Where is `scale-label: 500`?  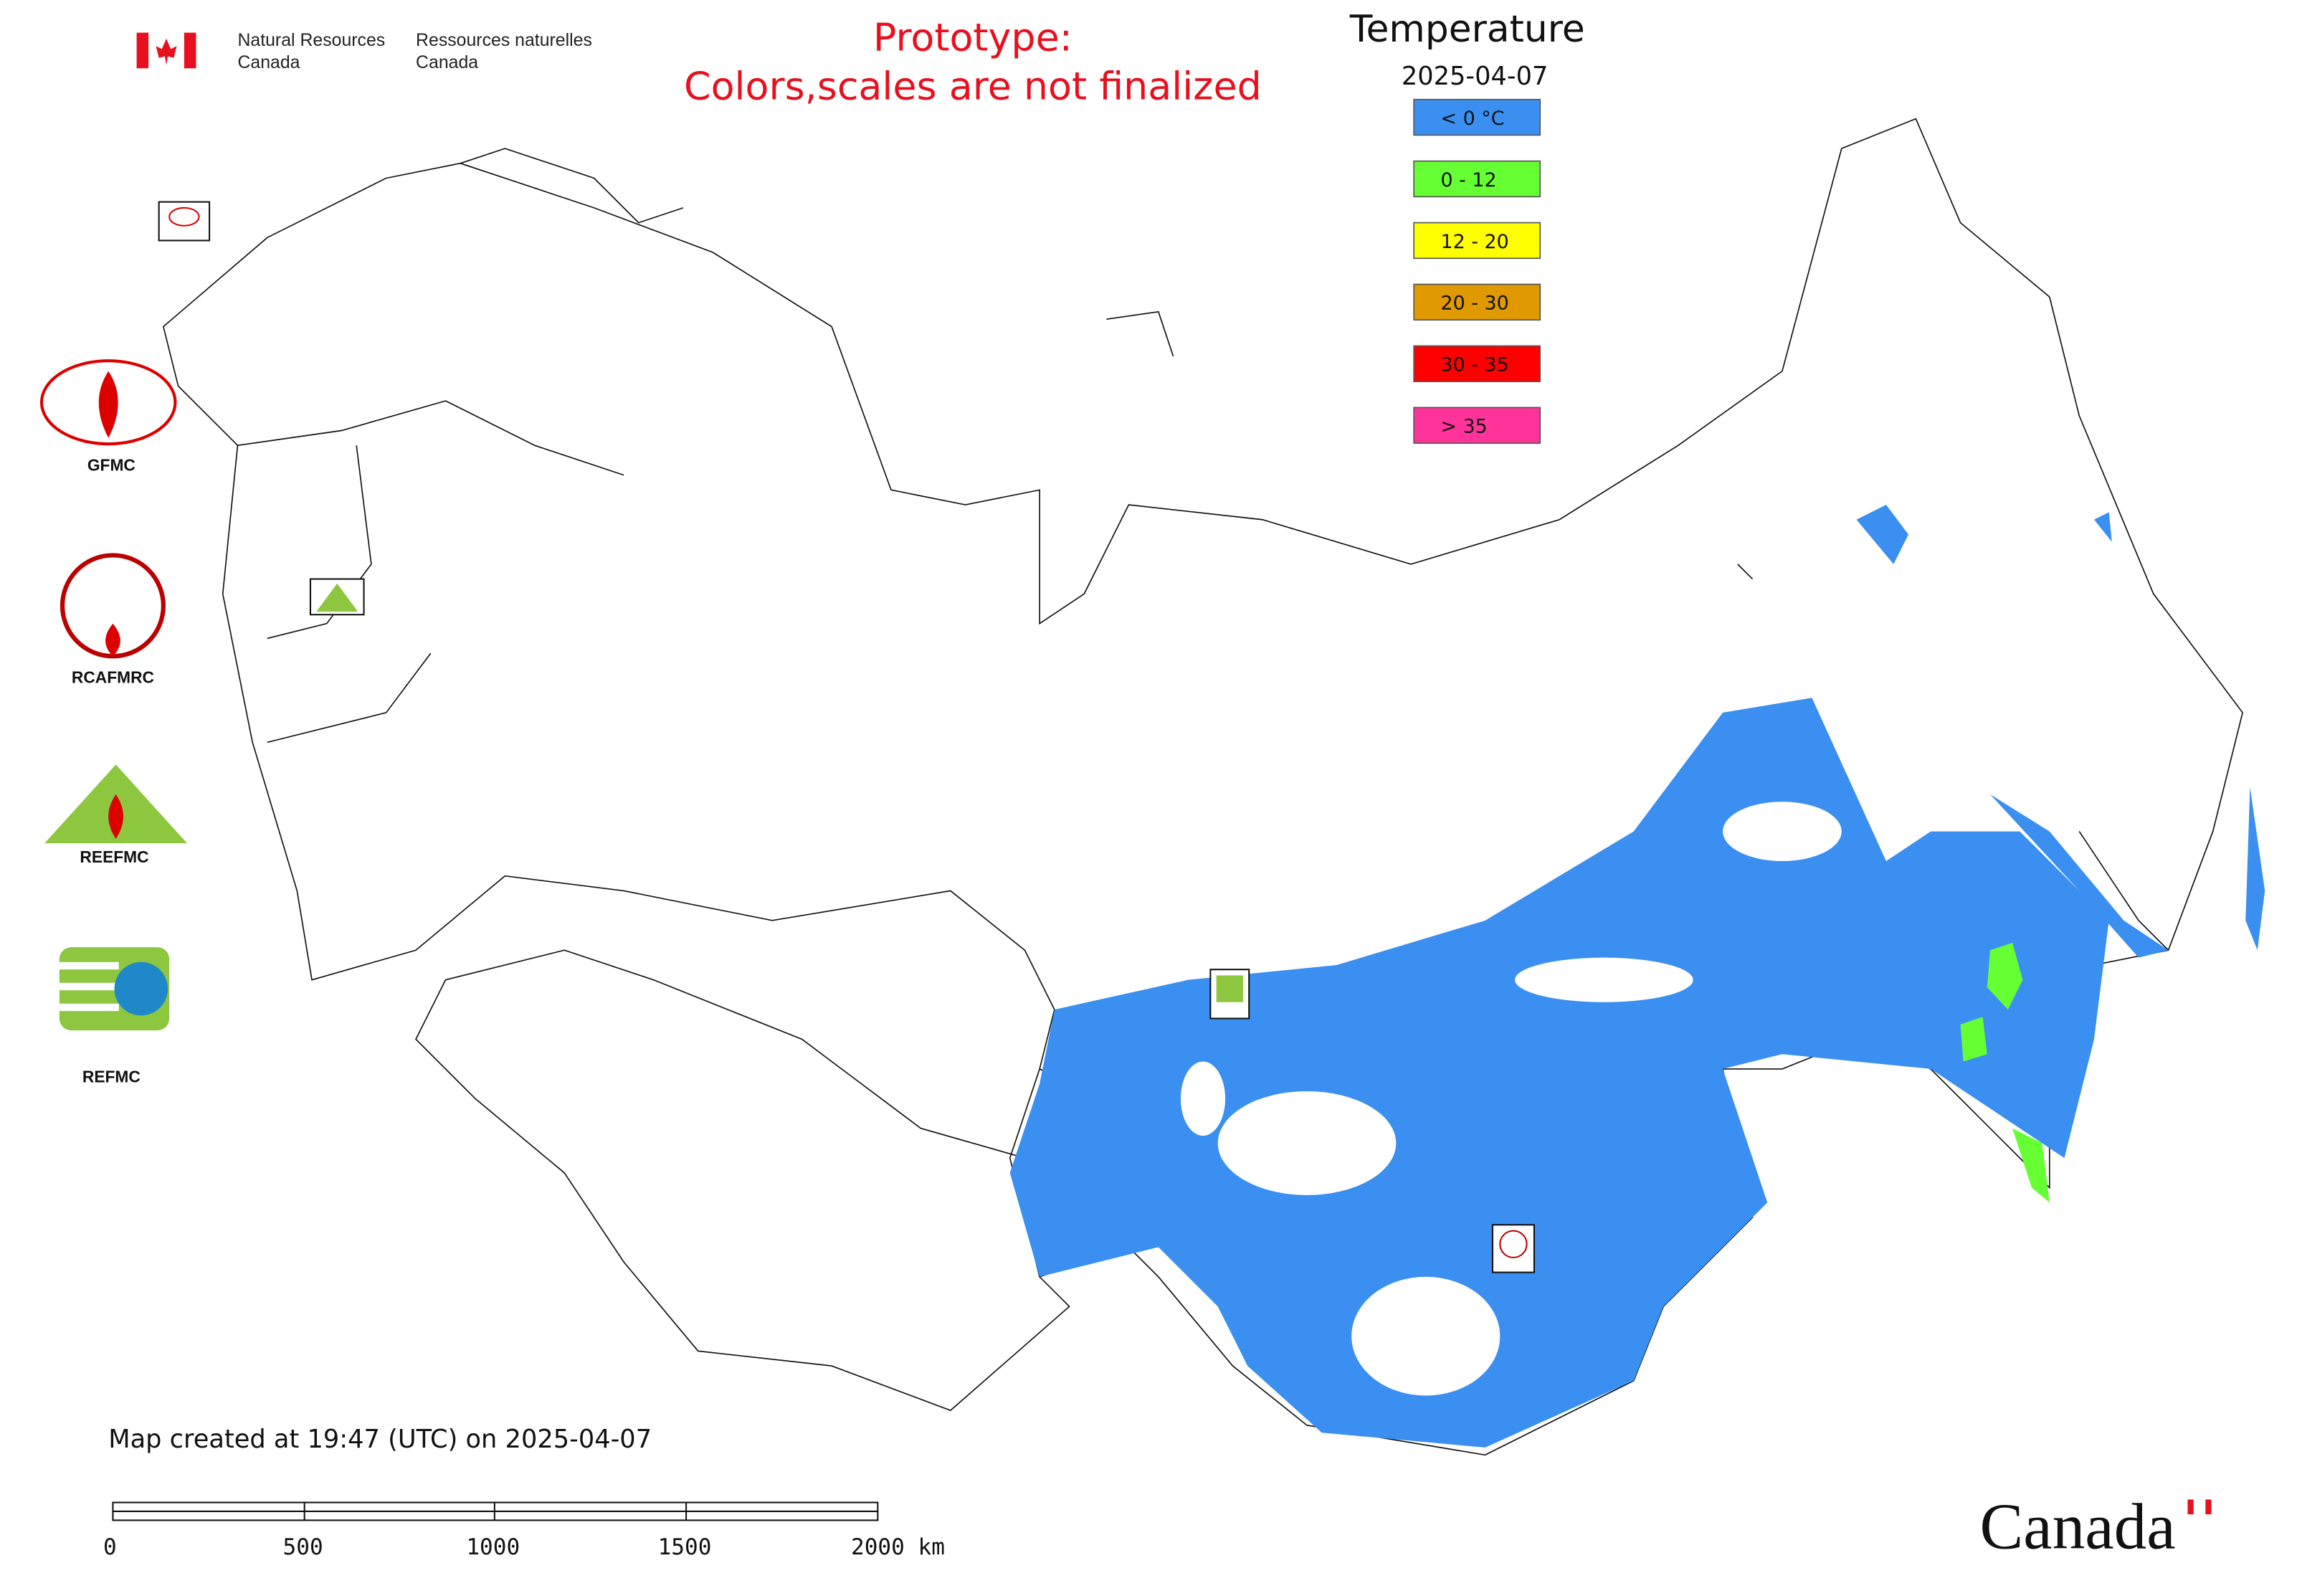 scale-label: 500 is located at coordinates (303, 1547).